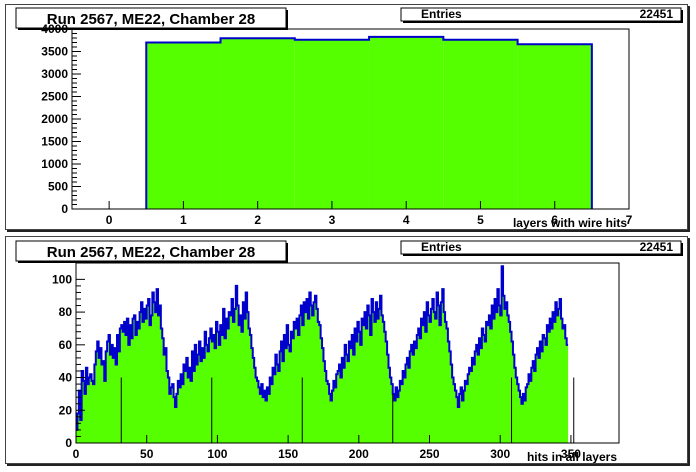 This screenshot has width=696, height=472. What do you see at coordinates (66, 312) in the screenshot?
I see `y-tick-label: 80` at bounding box center [66, 312].